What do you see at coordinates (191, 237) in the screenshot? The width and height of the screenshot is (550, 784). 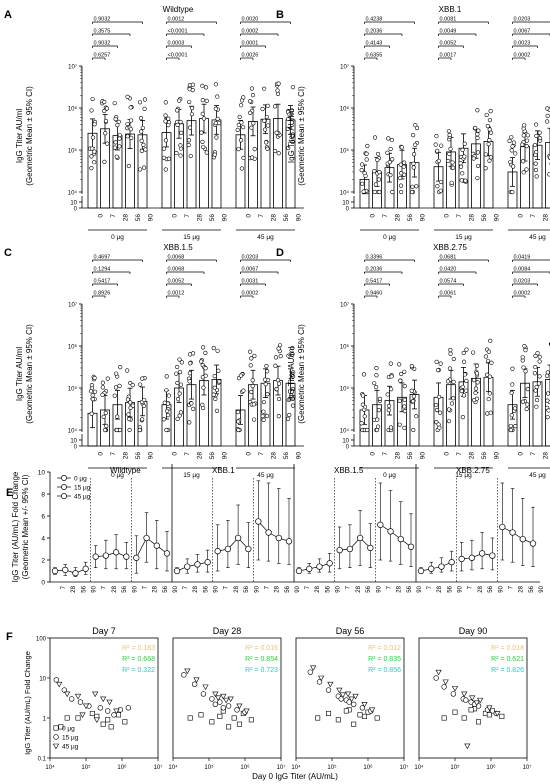 I see `group-label: 15 µg` at bounding box center [191, 237].